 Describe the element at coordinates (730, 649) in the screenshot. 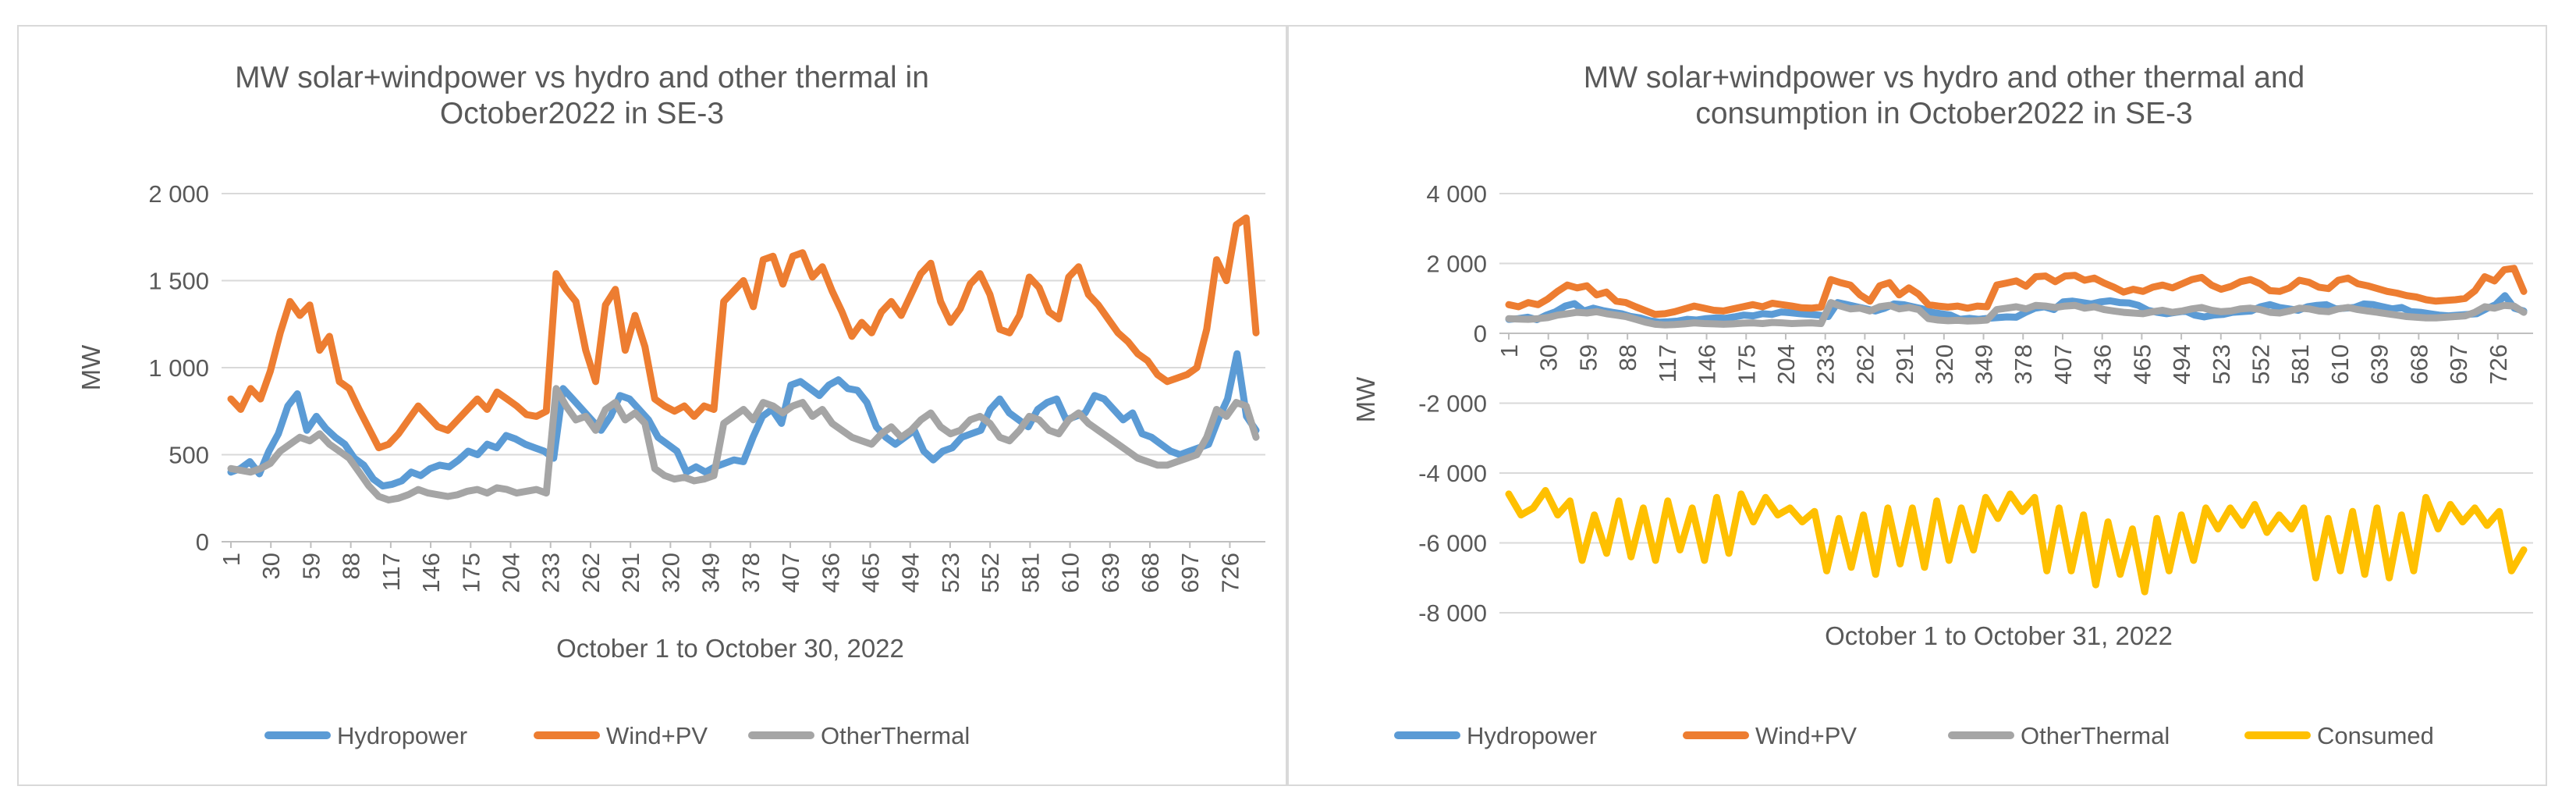

I see `x-axis-title: October 1 to October 30, 2022` at that location.